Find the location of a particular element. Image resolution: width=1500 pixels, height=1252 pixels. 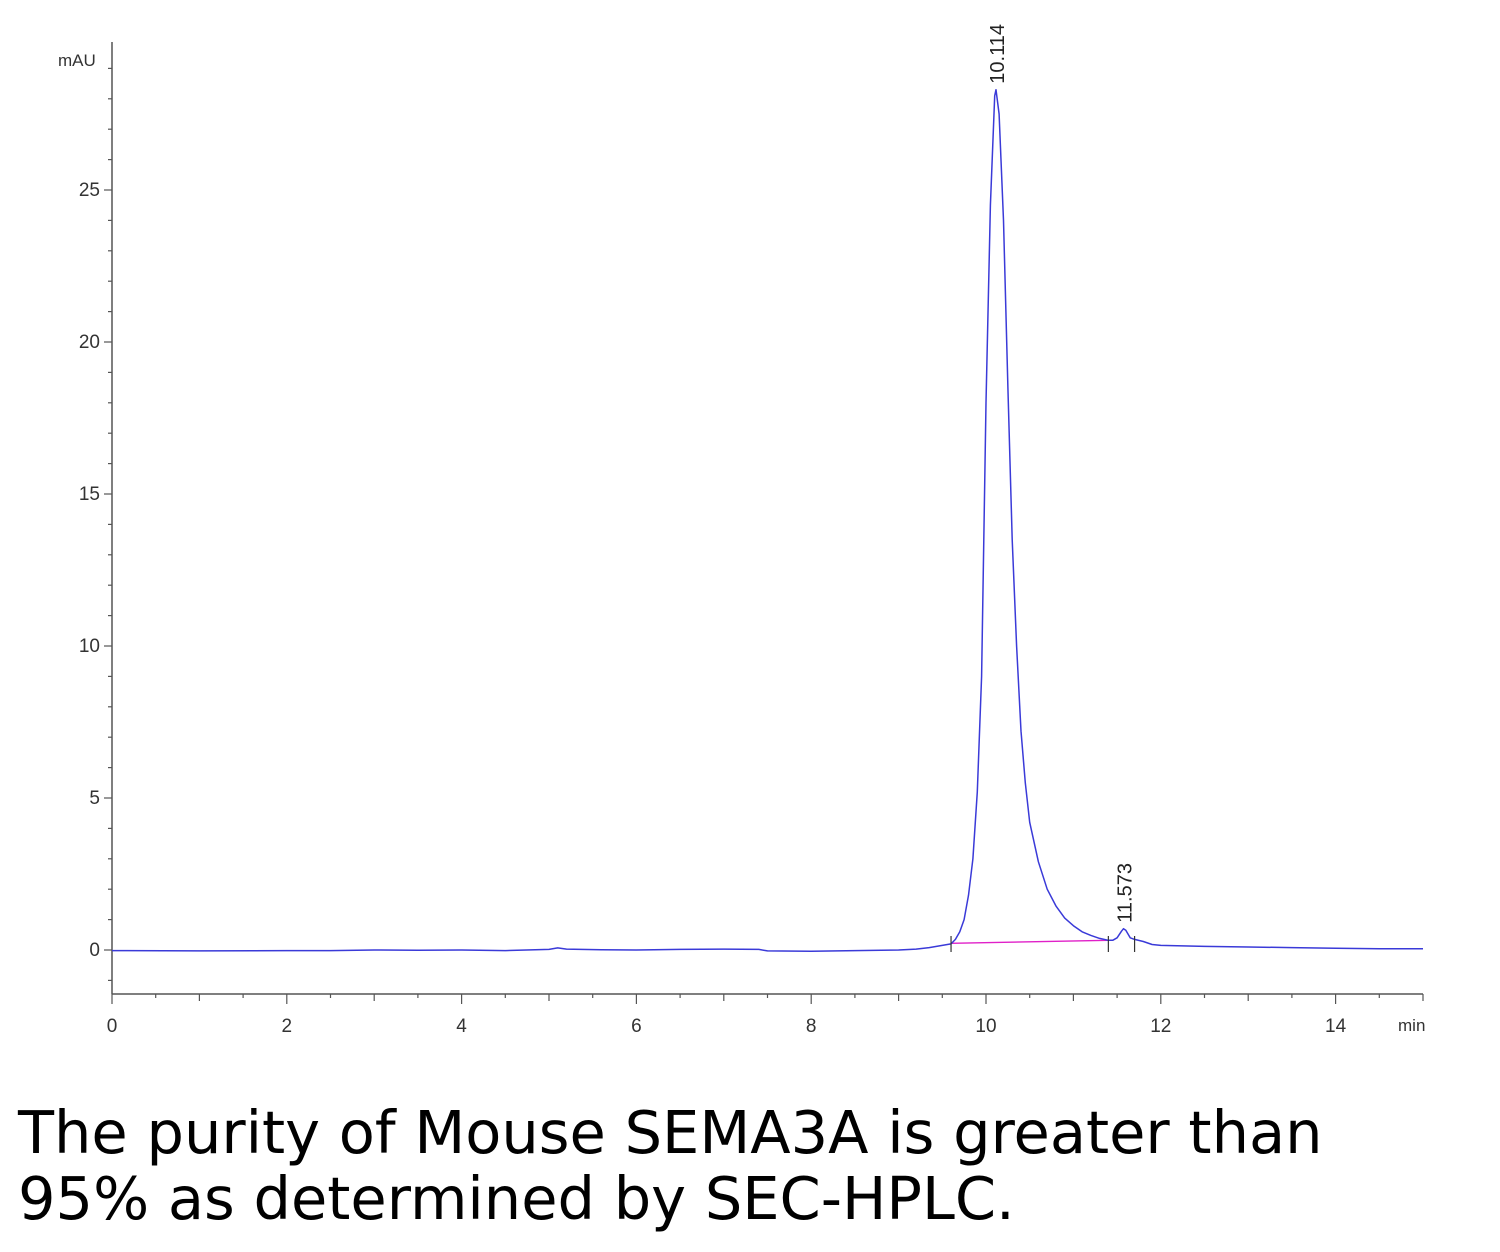

y-tick-label: 0 is located at coordinates (94, 950).